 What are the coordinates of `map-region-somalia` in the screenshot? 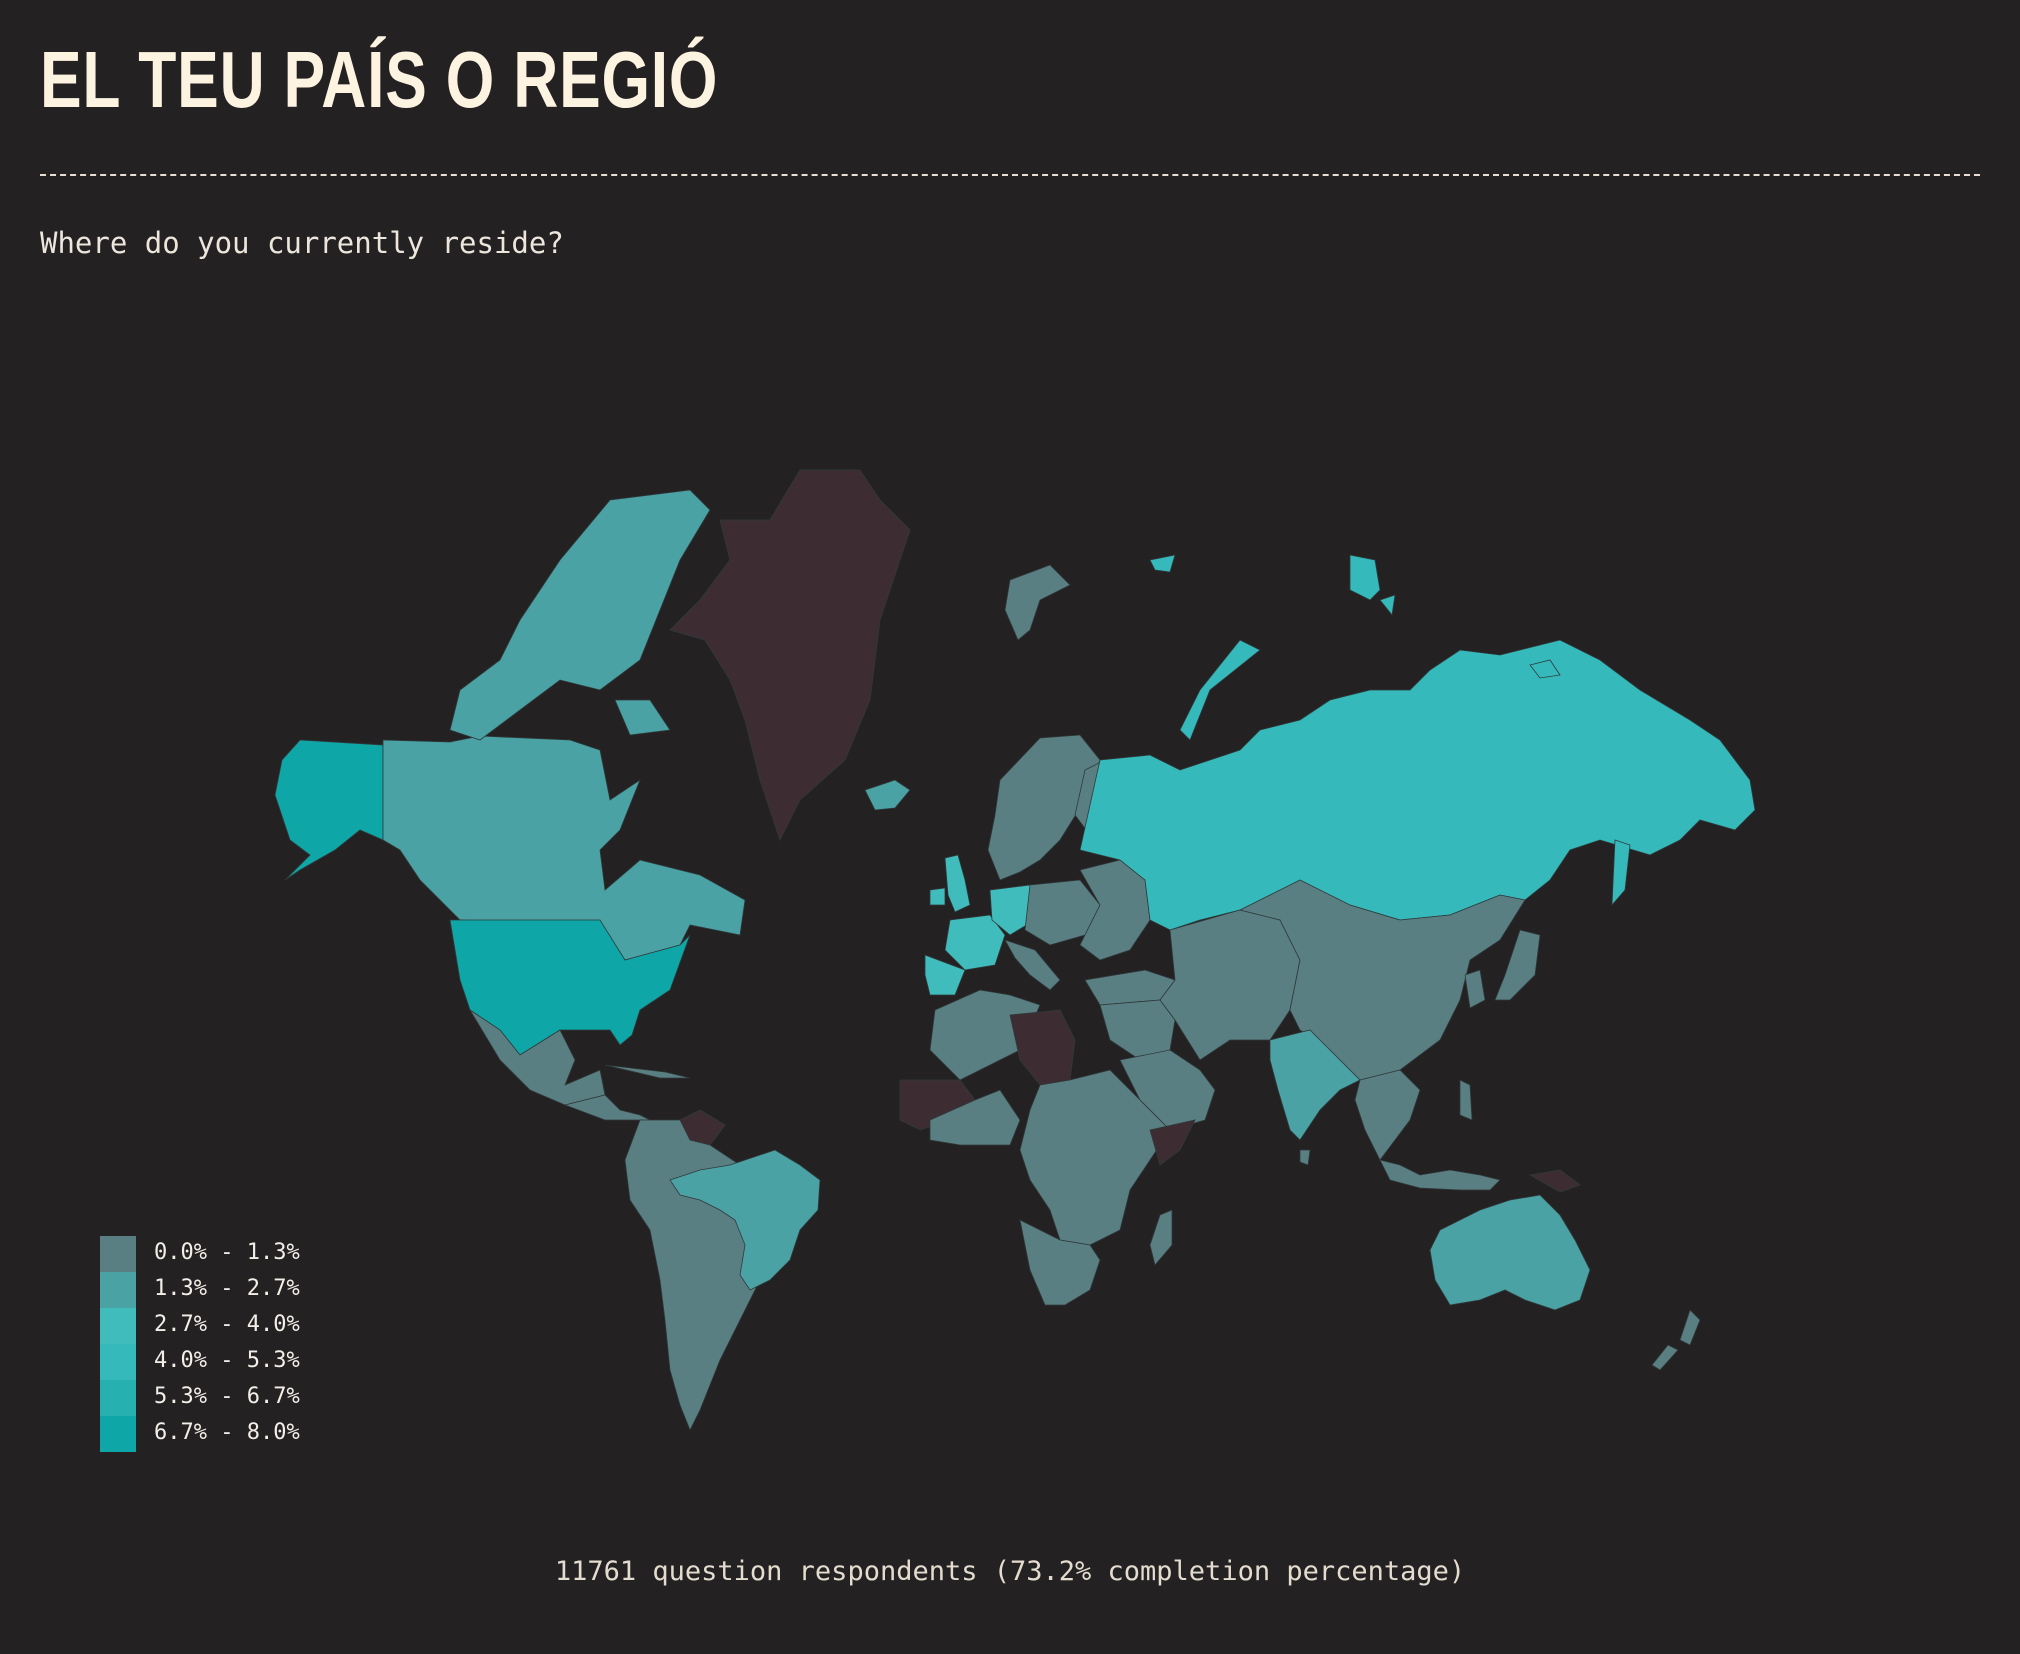 It's located at (1172, 1142).